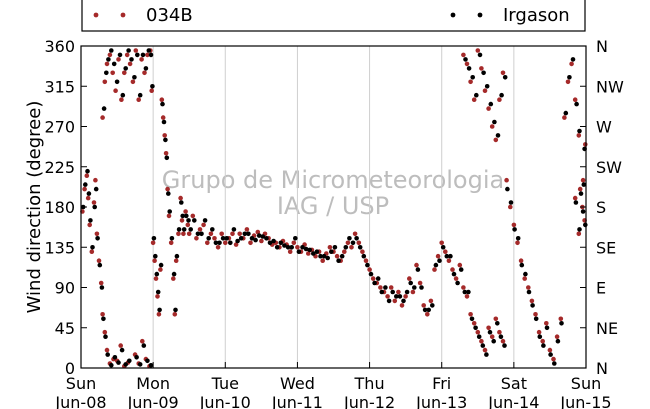 This screenshot has width=650, height=409. I want to click on y-axis-label: Wind direction (degree), so click(34, 207).